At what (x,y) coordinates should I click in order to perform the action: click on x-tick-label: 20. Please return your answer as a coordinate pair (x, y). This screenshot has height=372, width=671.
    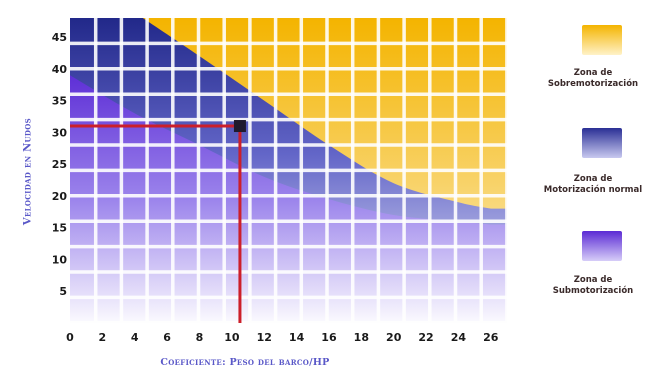
    Looking at the image, I should click on (394, 337).